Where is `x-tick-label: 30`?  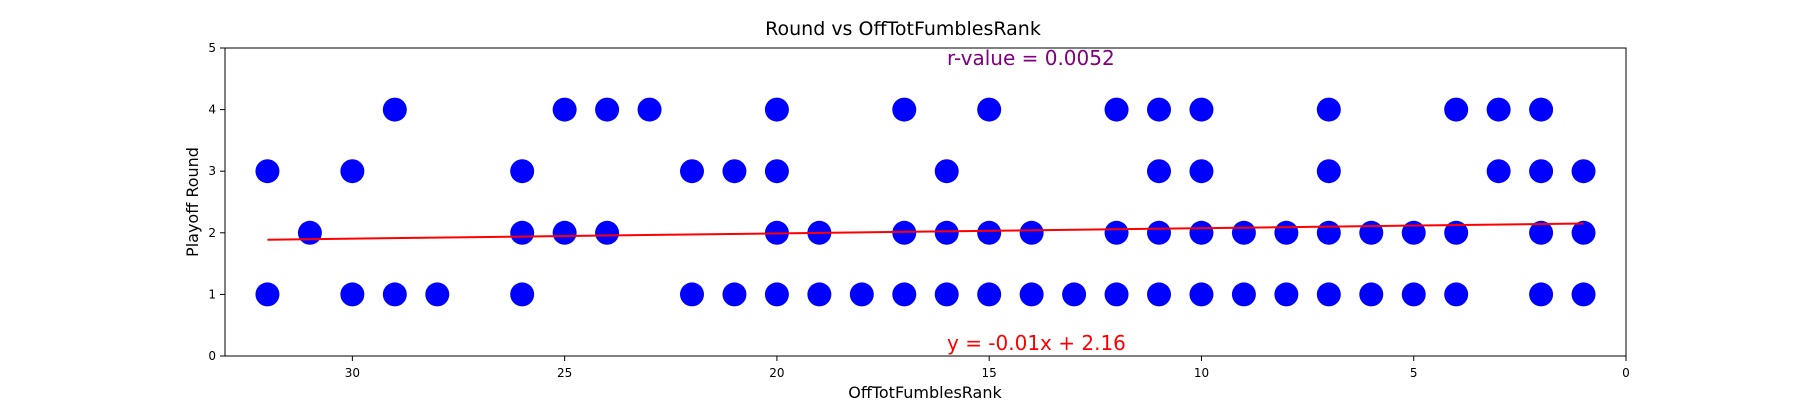
x-tick-label: 30 is located at coordinates (352, 373).